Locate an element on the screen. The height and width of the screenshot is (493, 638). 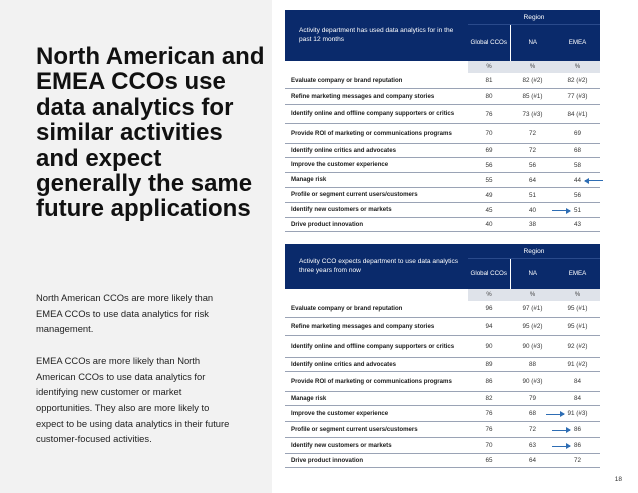
value-emea: 72 is located at coordinates (577, 460).